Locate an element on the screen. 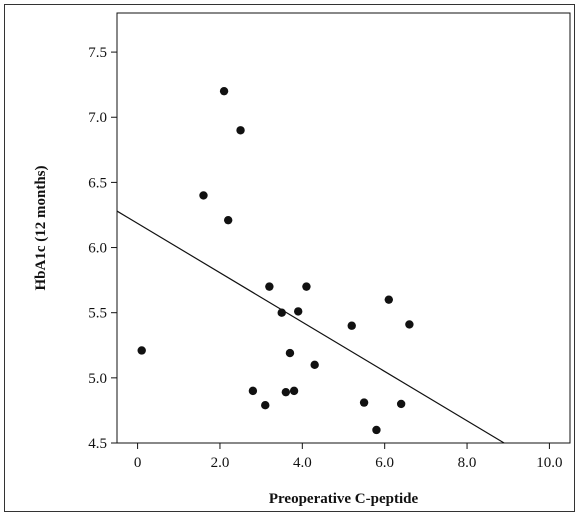  x-tick-label: 8.0 is located at coordinates (467, 463).